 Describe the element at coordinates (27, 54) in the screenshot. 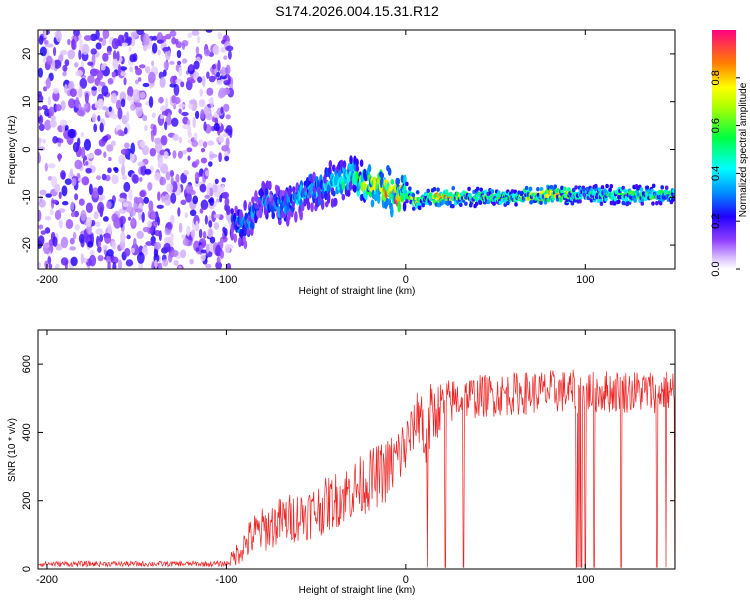

I see `y-tick-label: 20` at that location.